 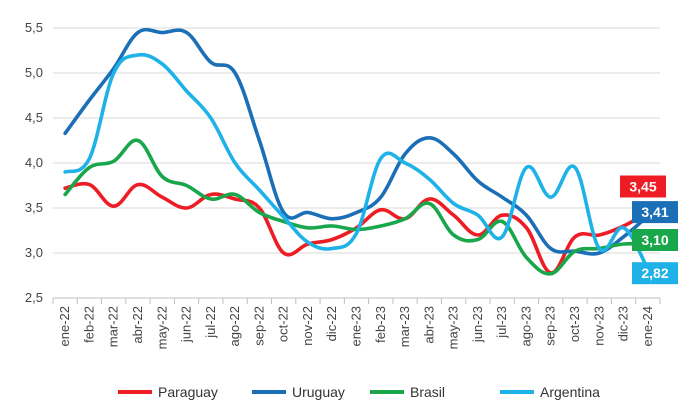 I want to click on x-tick-label: dic-23, so click(x=623, y=323).